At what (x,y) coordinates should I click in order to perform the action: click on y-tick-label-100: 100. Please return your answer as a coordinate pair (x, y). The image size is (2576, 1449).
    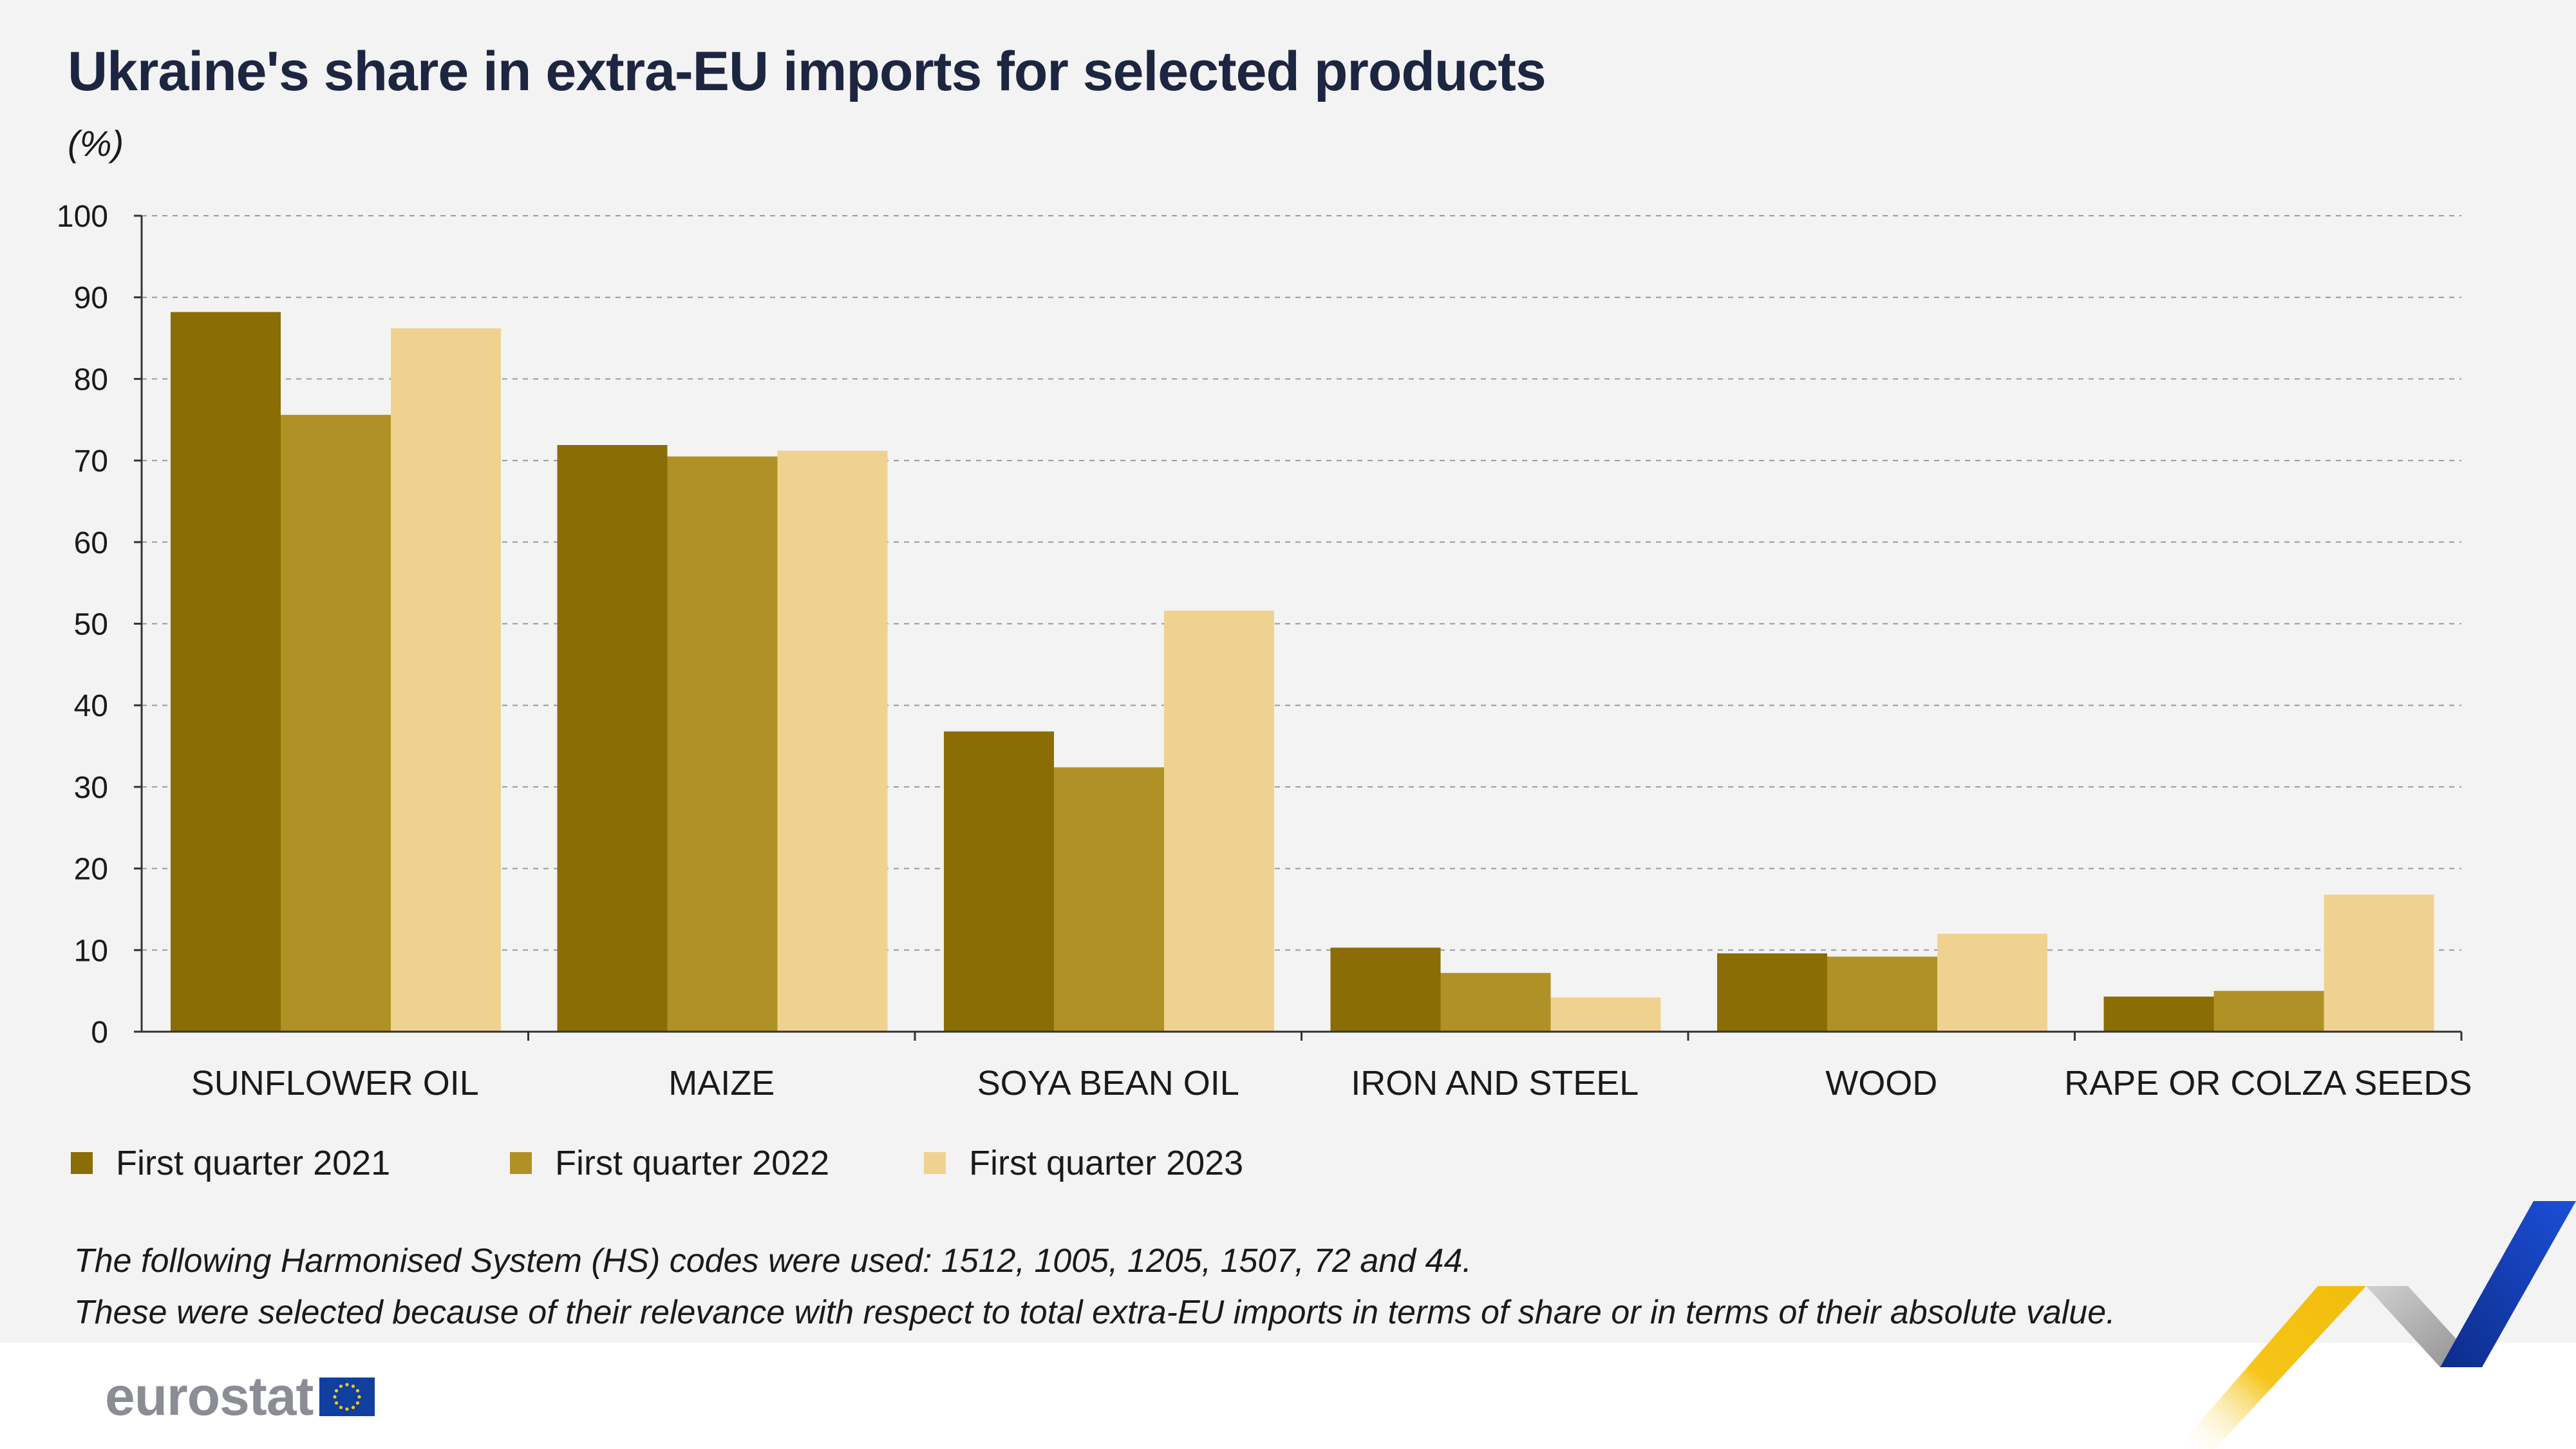
    Looking at the image, I should click on (82, 217).